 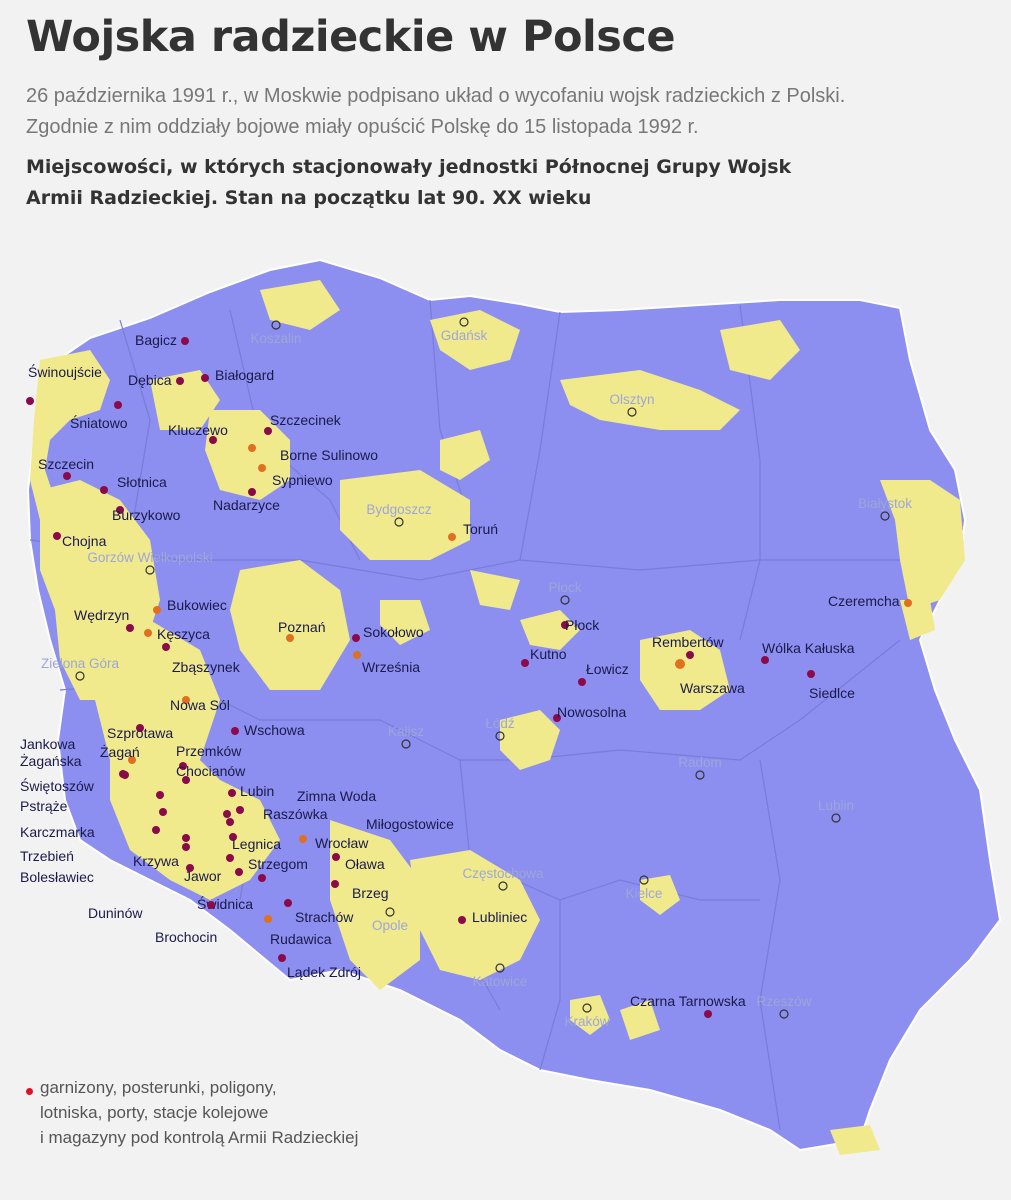 I want to click on map-title: Wojska radzieckie w Polsce, so click(x=351, y=37).